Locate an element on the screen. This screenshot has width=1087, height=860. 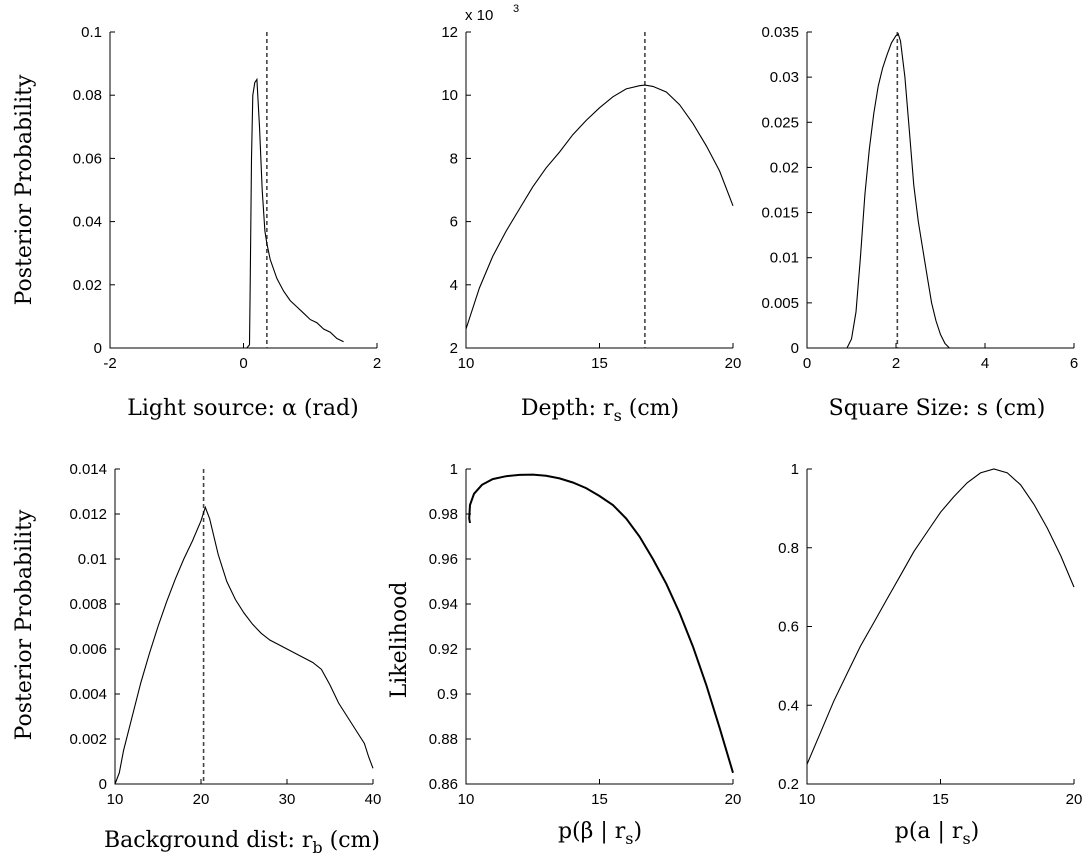
y-tick-label: 0.012 is located at coordinates (88, 514).